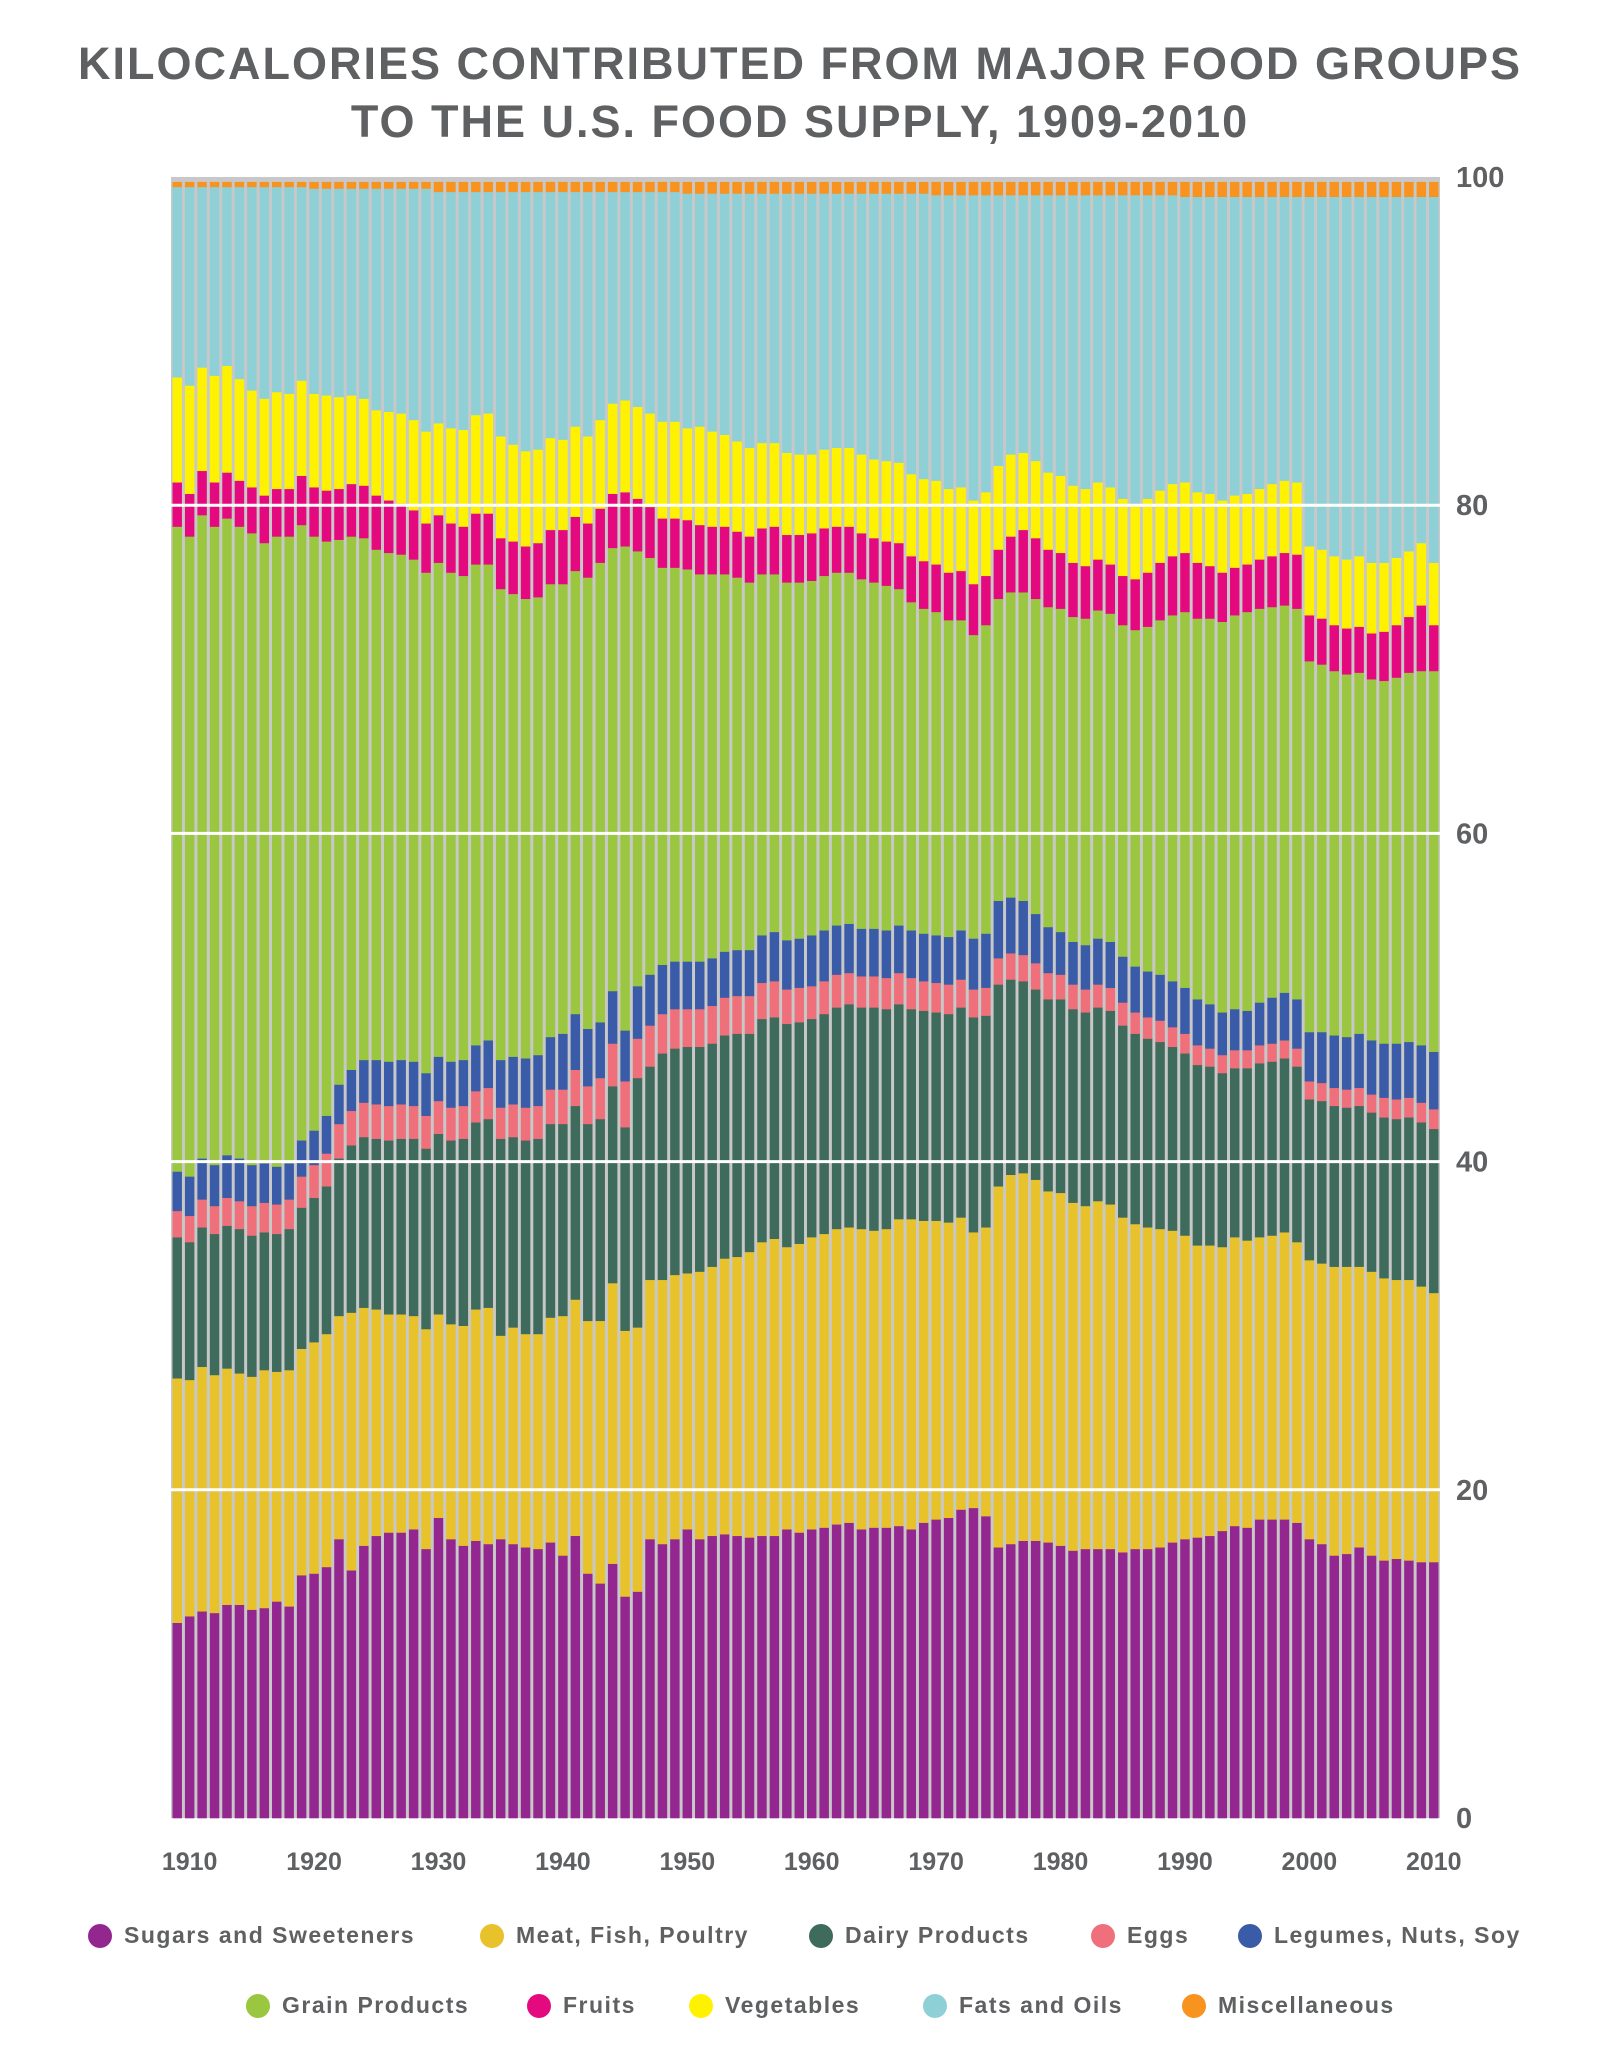 The image size is (1600, 2071). Describe the element at coordinates (1234, 812) in the screenshot. I see `bar-segment-grain-products-1994` at that location.